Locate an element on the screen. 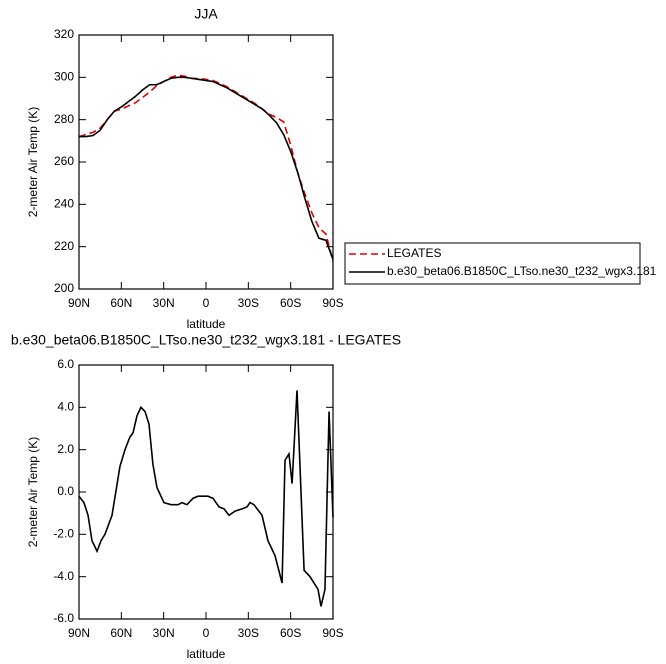  y-tick-label: 280 is located at coordinates (64, 119).